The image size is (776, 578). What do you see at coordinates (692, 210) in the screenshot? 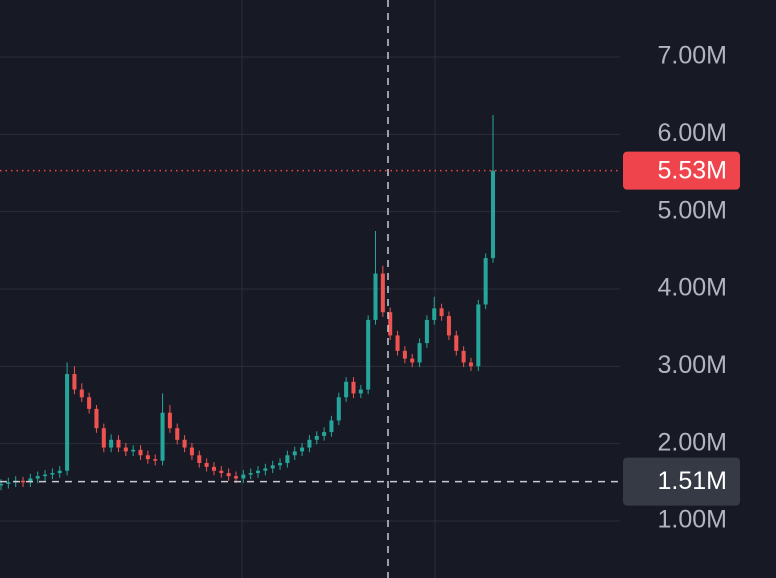
I see `y-tick-label: 5.00M` at bounding box center [692, 210].